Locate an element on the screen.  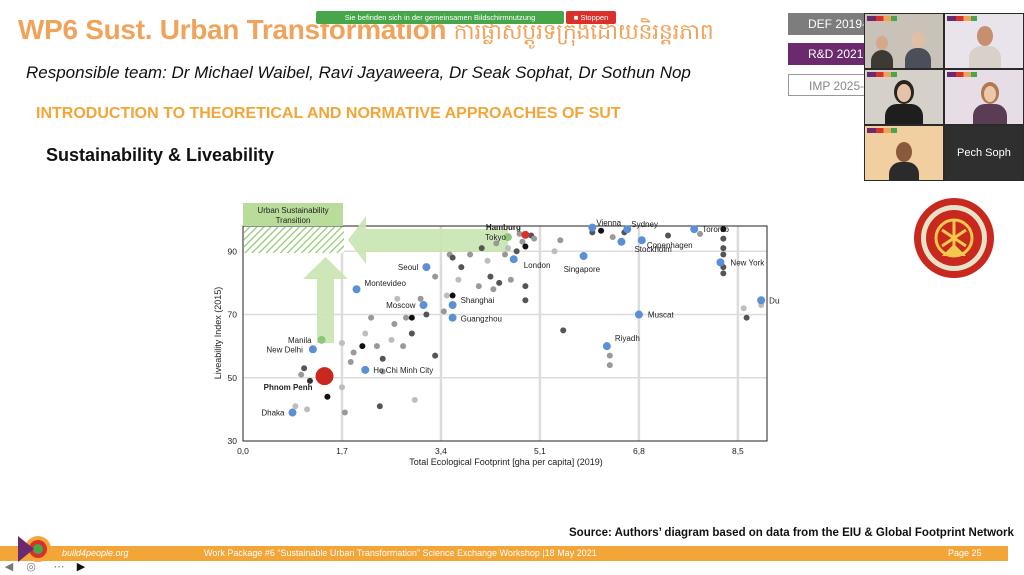
slide-menu-icon: ◎ is located at coordinates (31, 567).